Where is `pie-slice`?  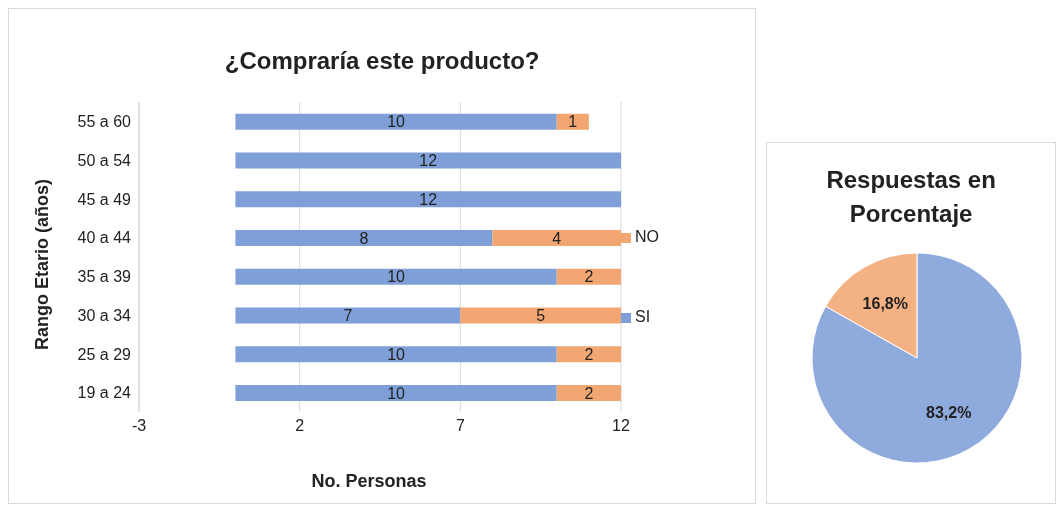
pie-slice is located at coordinates (917, 358).